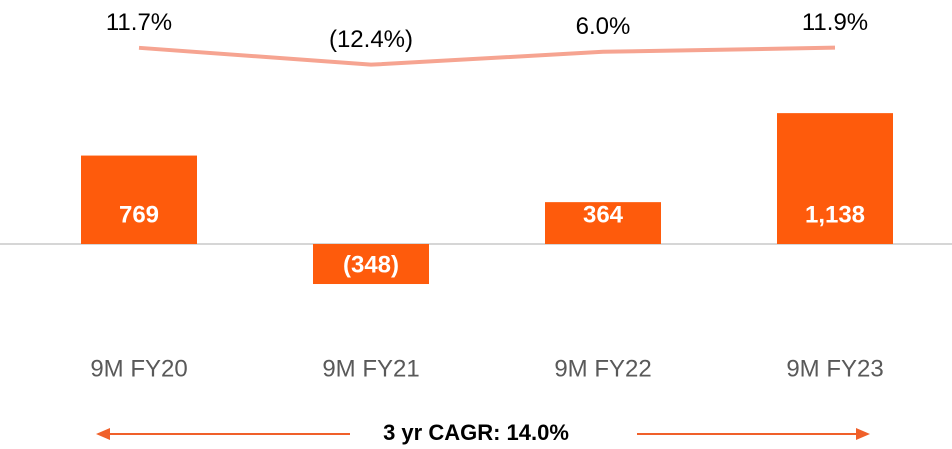 The width and height of the screenshot is (952, 449). What do you see at coordinates (835, 22) in the screenshot?
I see `line-value-label: 11.9%` at bounding box center [835, 22].